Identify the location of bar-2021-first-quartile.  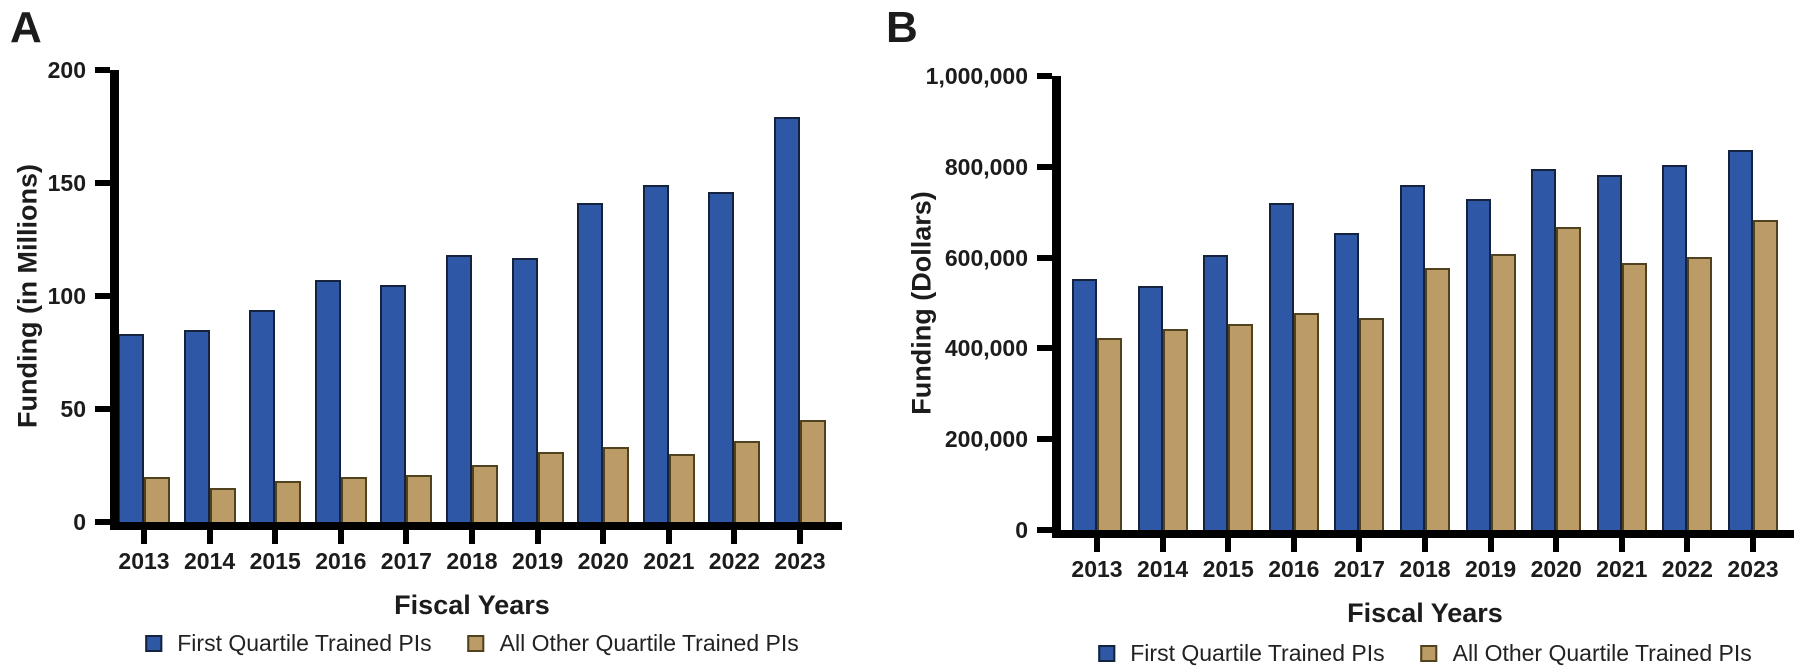
(1609, 352).